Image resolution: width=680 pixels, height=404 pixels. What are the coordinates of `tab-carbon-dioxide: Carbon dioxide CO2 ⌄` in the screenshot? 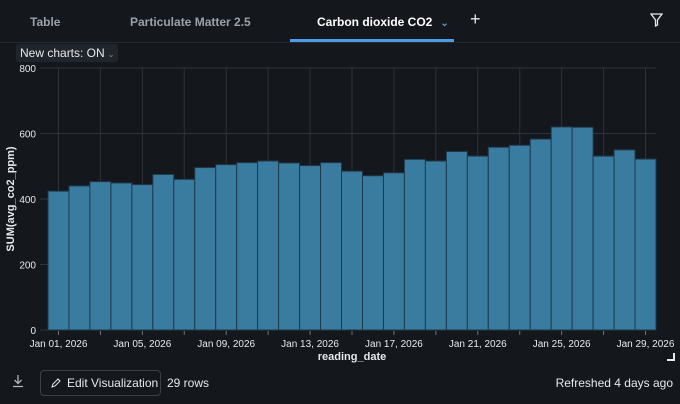 It's located at (372, 21).